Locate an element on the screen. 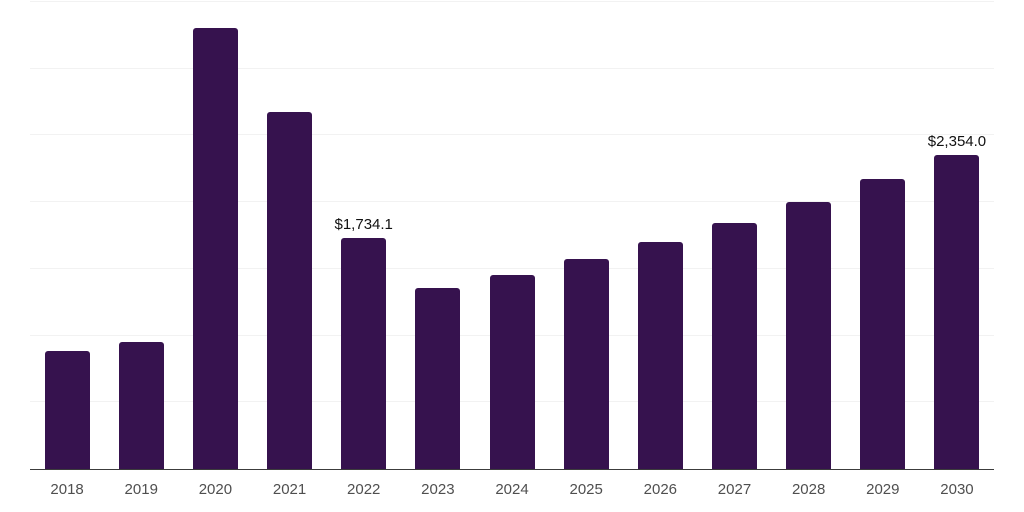  x-tick-label-2025: 2025 is located at coordinates (586, 489).